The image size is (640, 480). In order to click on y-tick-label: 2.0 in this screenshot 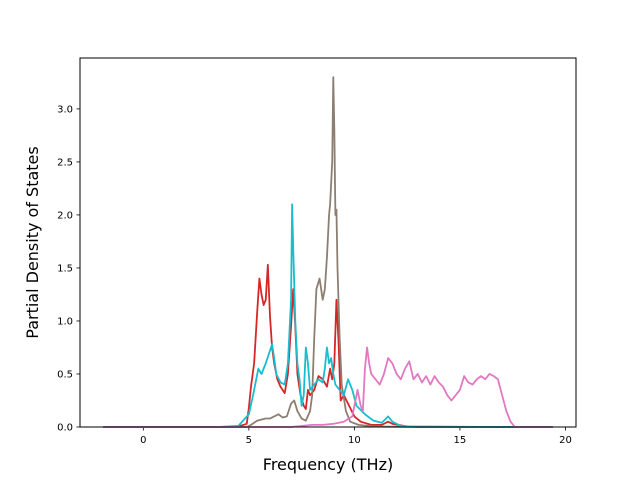, I will do `click(65, 215)`.